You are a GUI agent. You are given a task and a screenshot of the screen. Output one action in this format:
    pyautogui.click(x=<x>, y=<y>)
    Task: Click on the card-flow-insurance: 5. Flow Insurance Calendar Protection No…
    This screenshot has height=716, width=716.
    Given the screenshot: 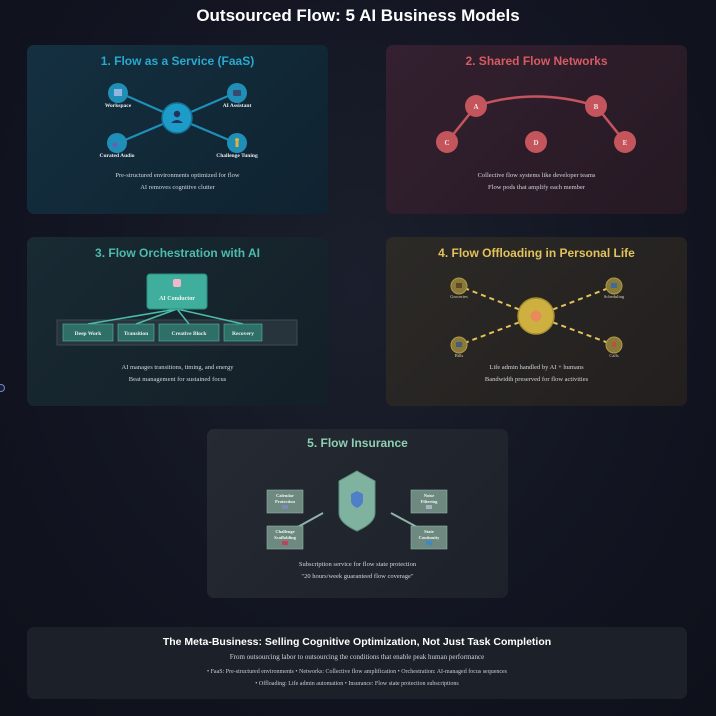 What is the action you would take?
    pyautogui.click(x=357, y=513)
    